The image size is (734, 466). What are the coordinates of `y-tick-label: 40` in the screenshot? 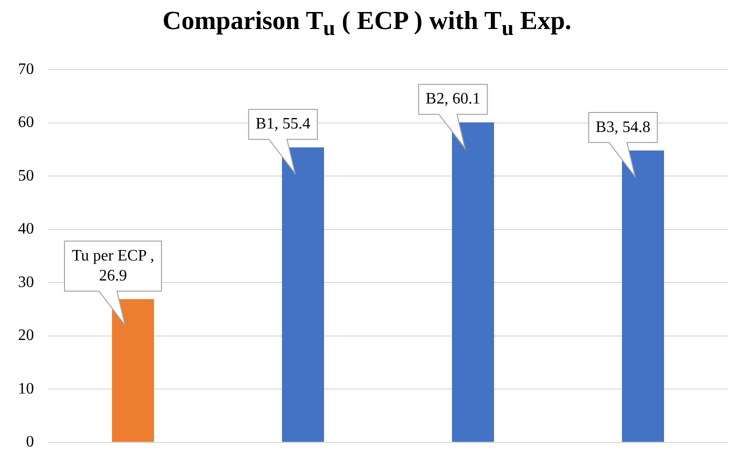 It's located at (26, 229).